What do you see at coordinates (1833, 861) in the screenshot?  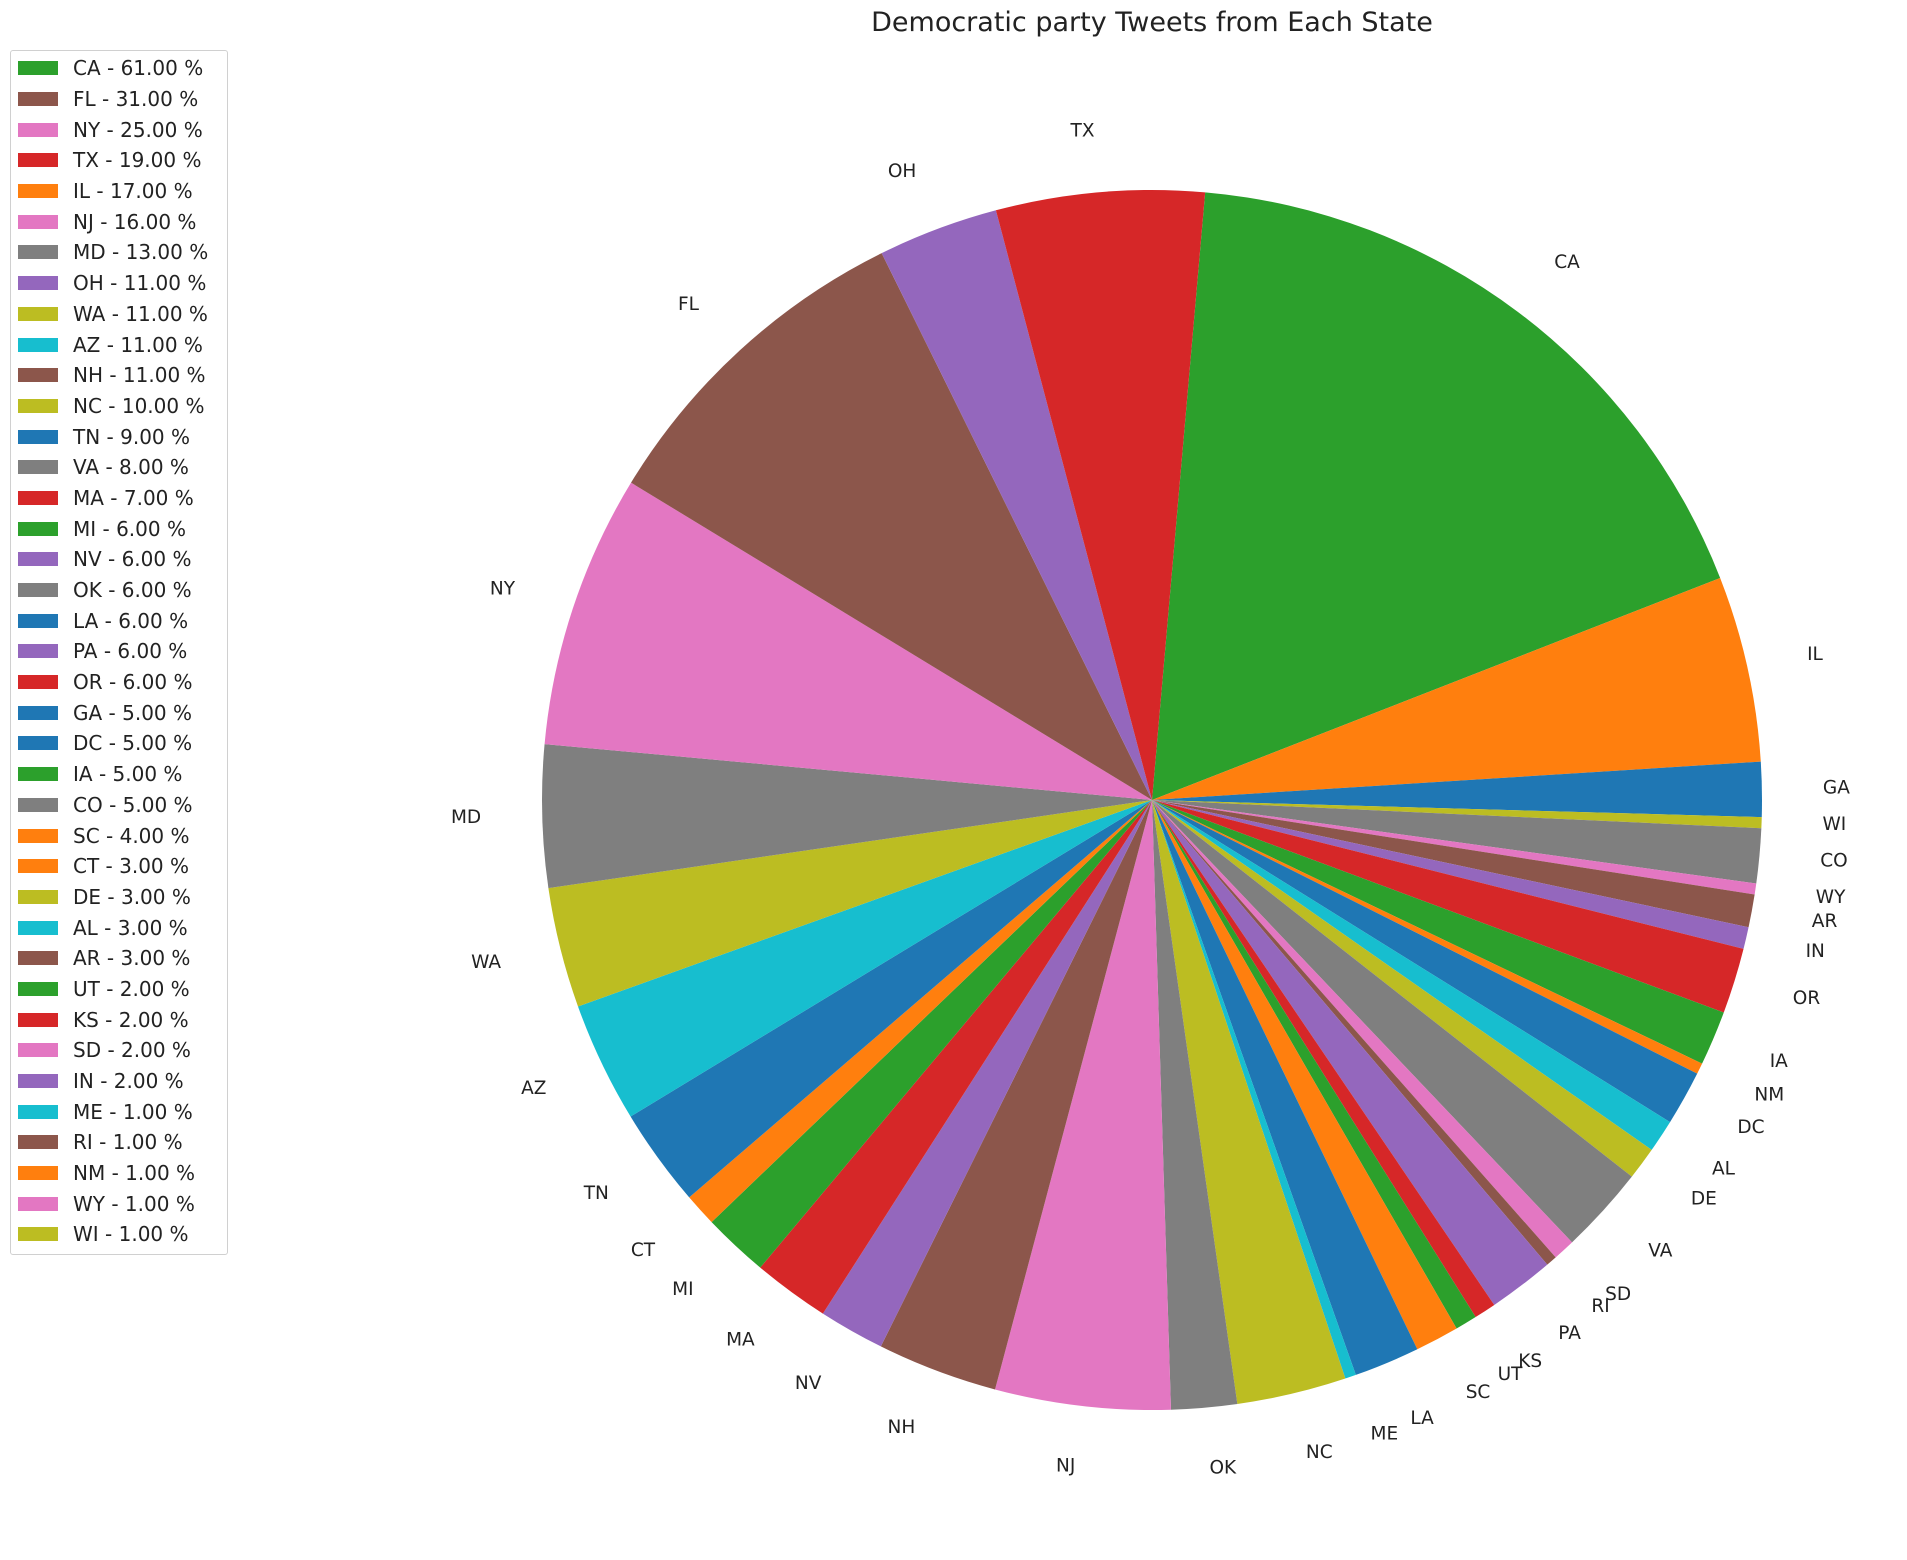 I see `slice-label-co: CO` at bounding box center [1833, 861].